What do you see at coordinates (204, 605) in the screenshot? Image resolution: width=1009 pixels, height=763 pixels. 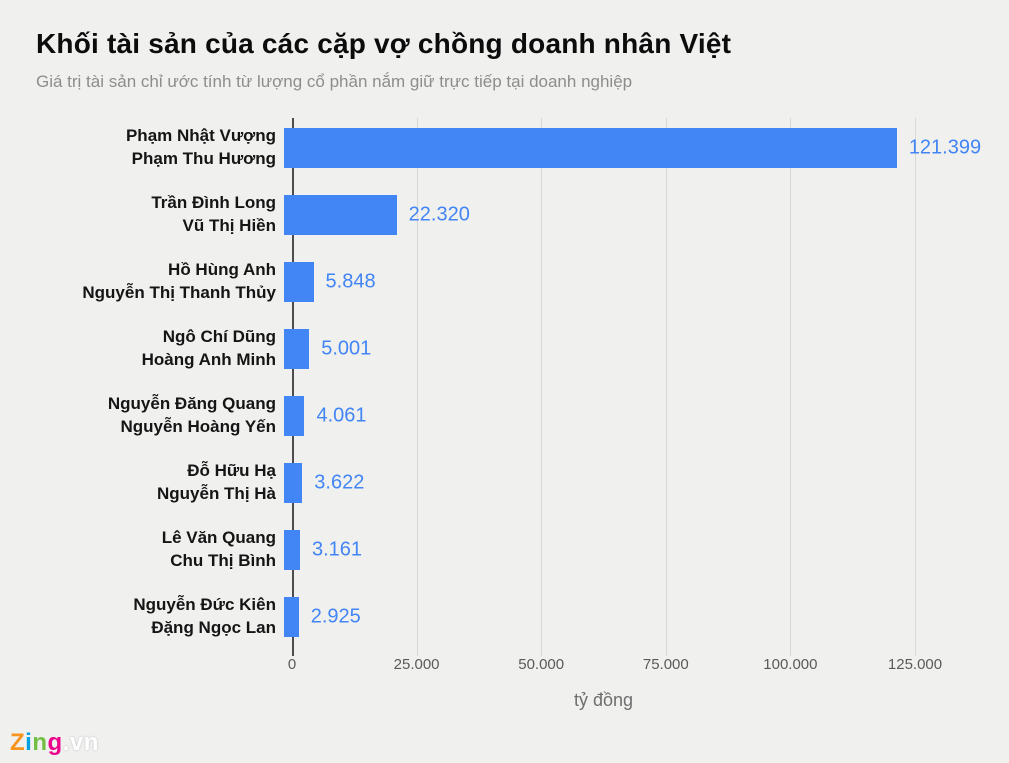 I see `category-name-line: Nguyễn Đức Kiên` at bounding box center [204, 605].